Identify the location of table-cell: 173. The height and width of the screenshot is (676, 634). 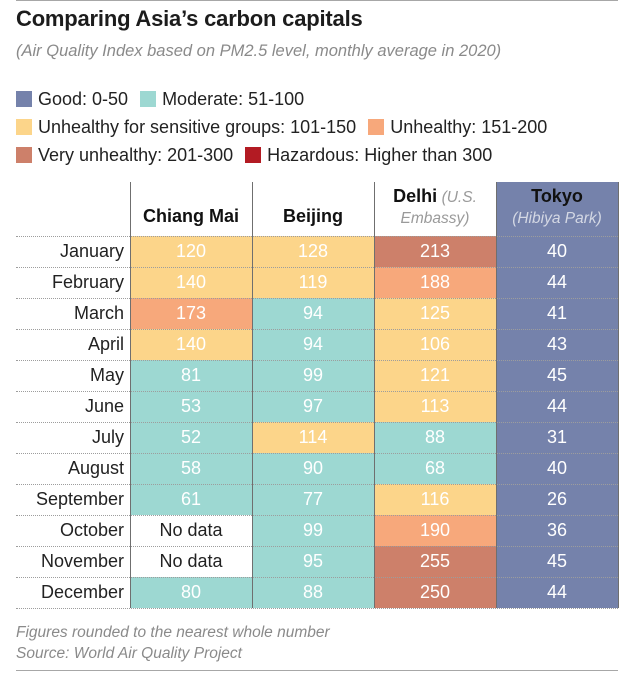
(191, 313).